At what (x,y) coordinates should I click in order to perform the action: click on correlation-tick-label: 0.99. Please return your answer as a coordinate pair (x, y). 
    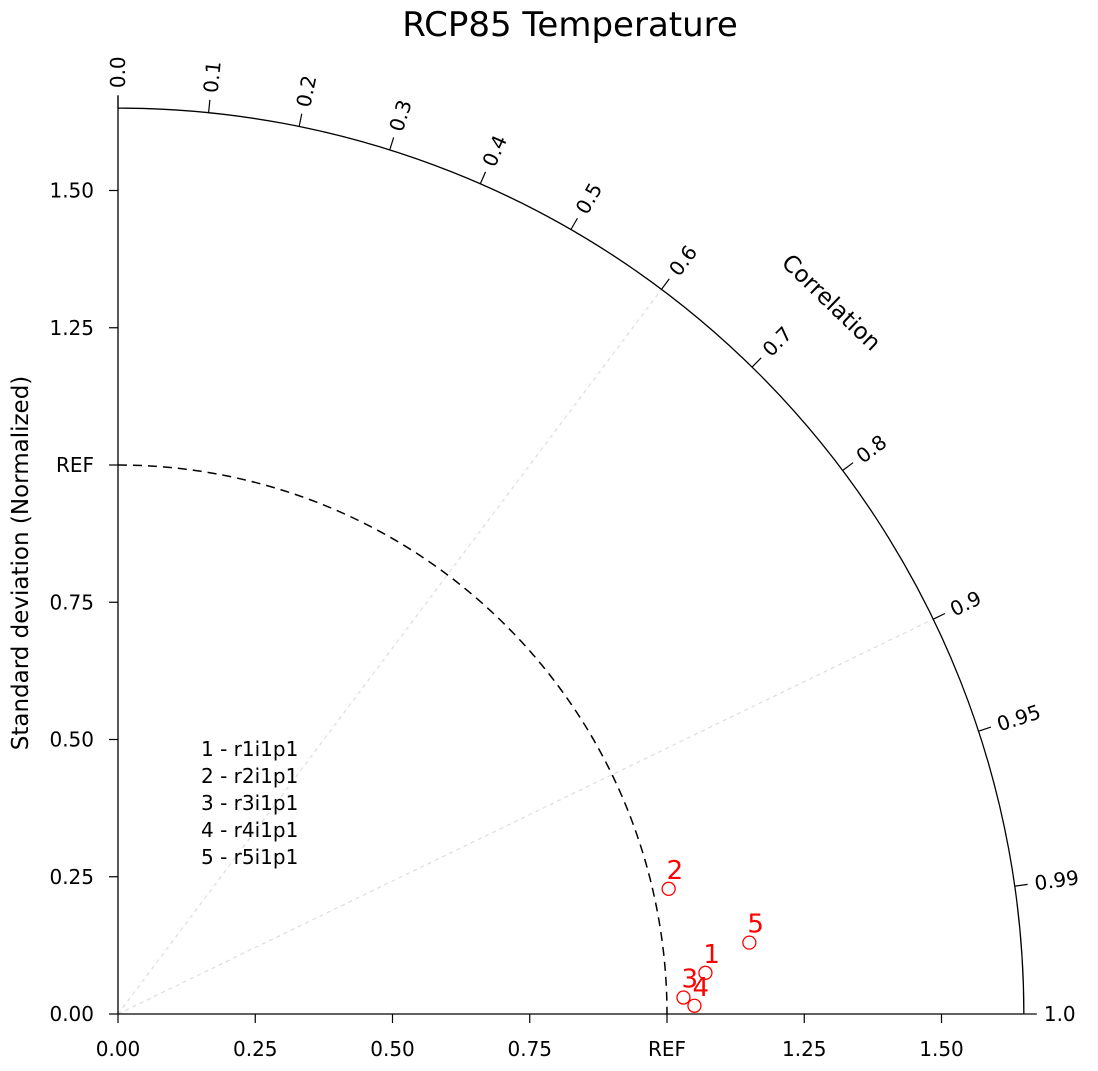
    Looking at the image, I should click on (1056, 880).